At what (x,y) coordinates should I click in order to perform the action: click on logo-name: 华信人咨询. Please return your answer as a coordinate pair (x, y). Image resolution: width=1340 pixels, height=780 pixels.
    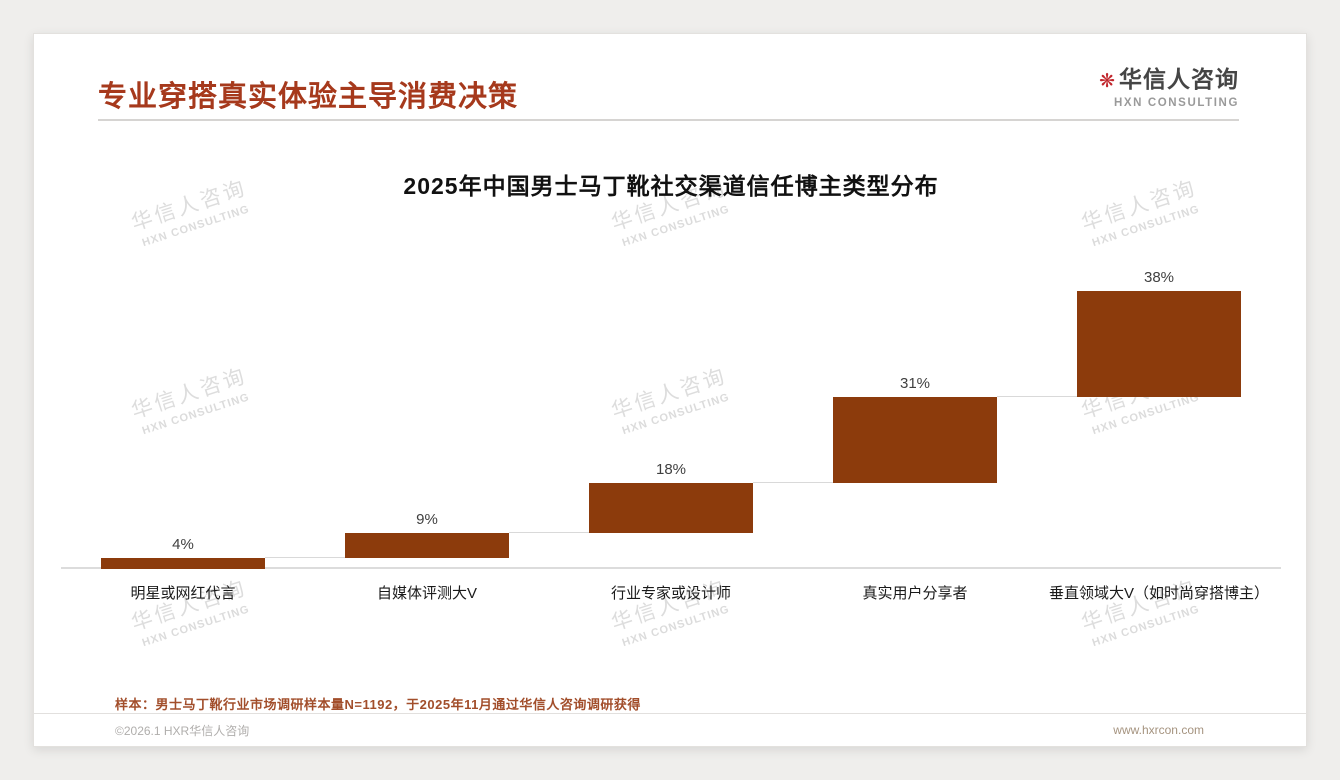
    Looking at the image, I should click on (1179, 79).